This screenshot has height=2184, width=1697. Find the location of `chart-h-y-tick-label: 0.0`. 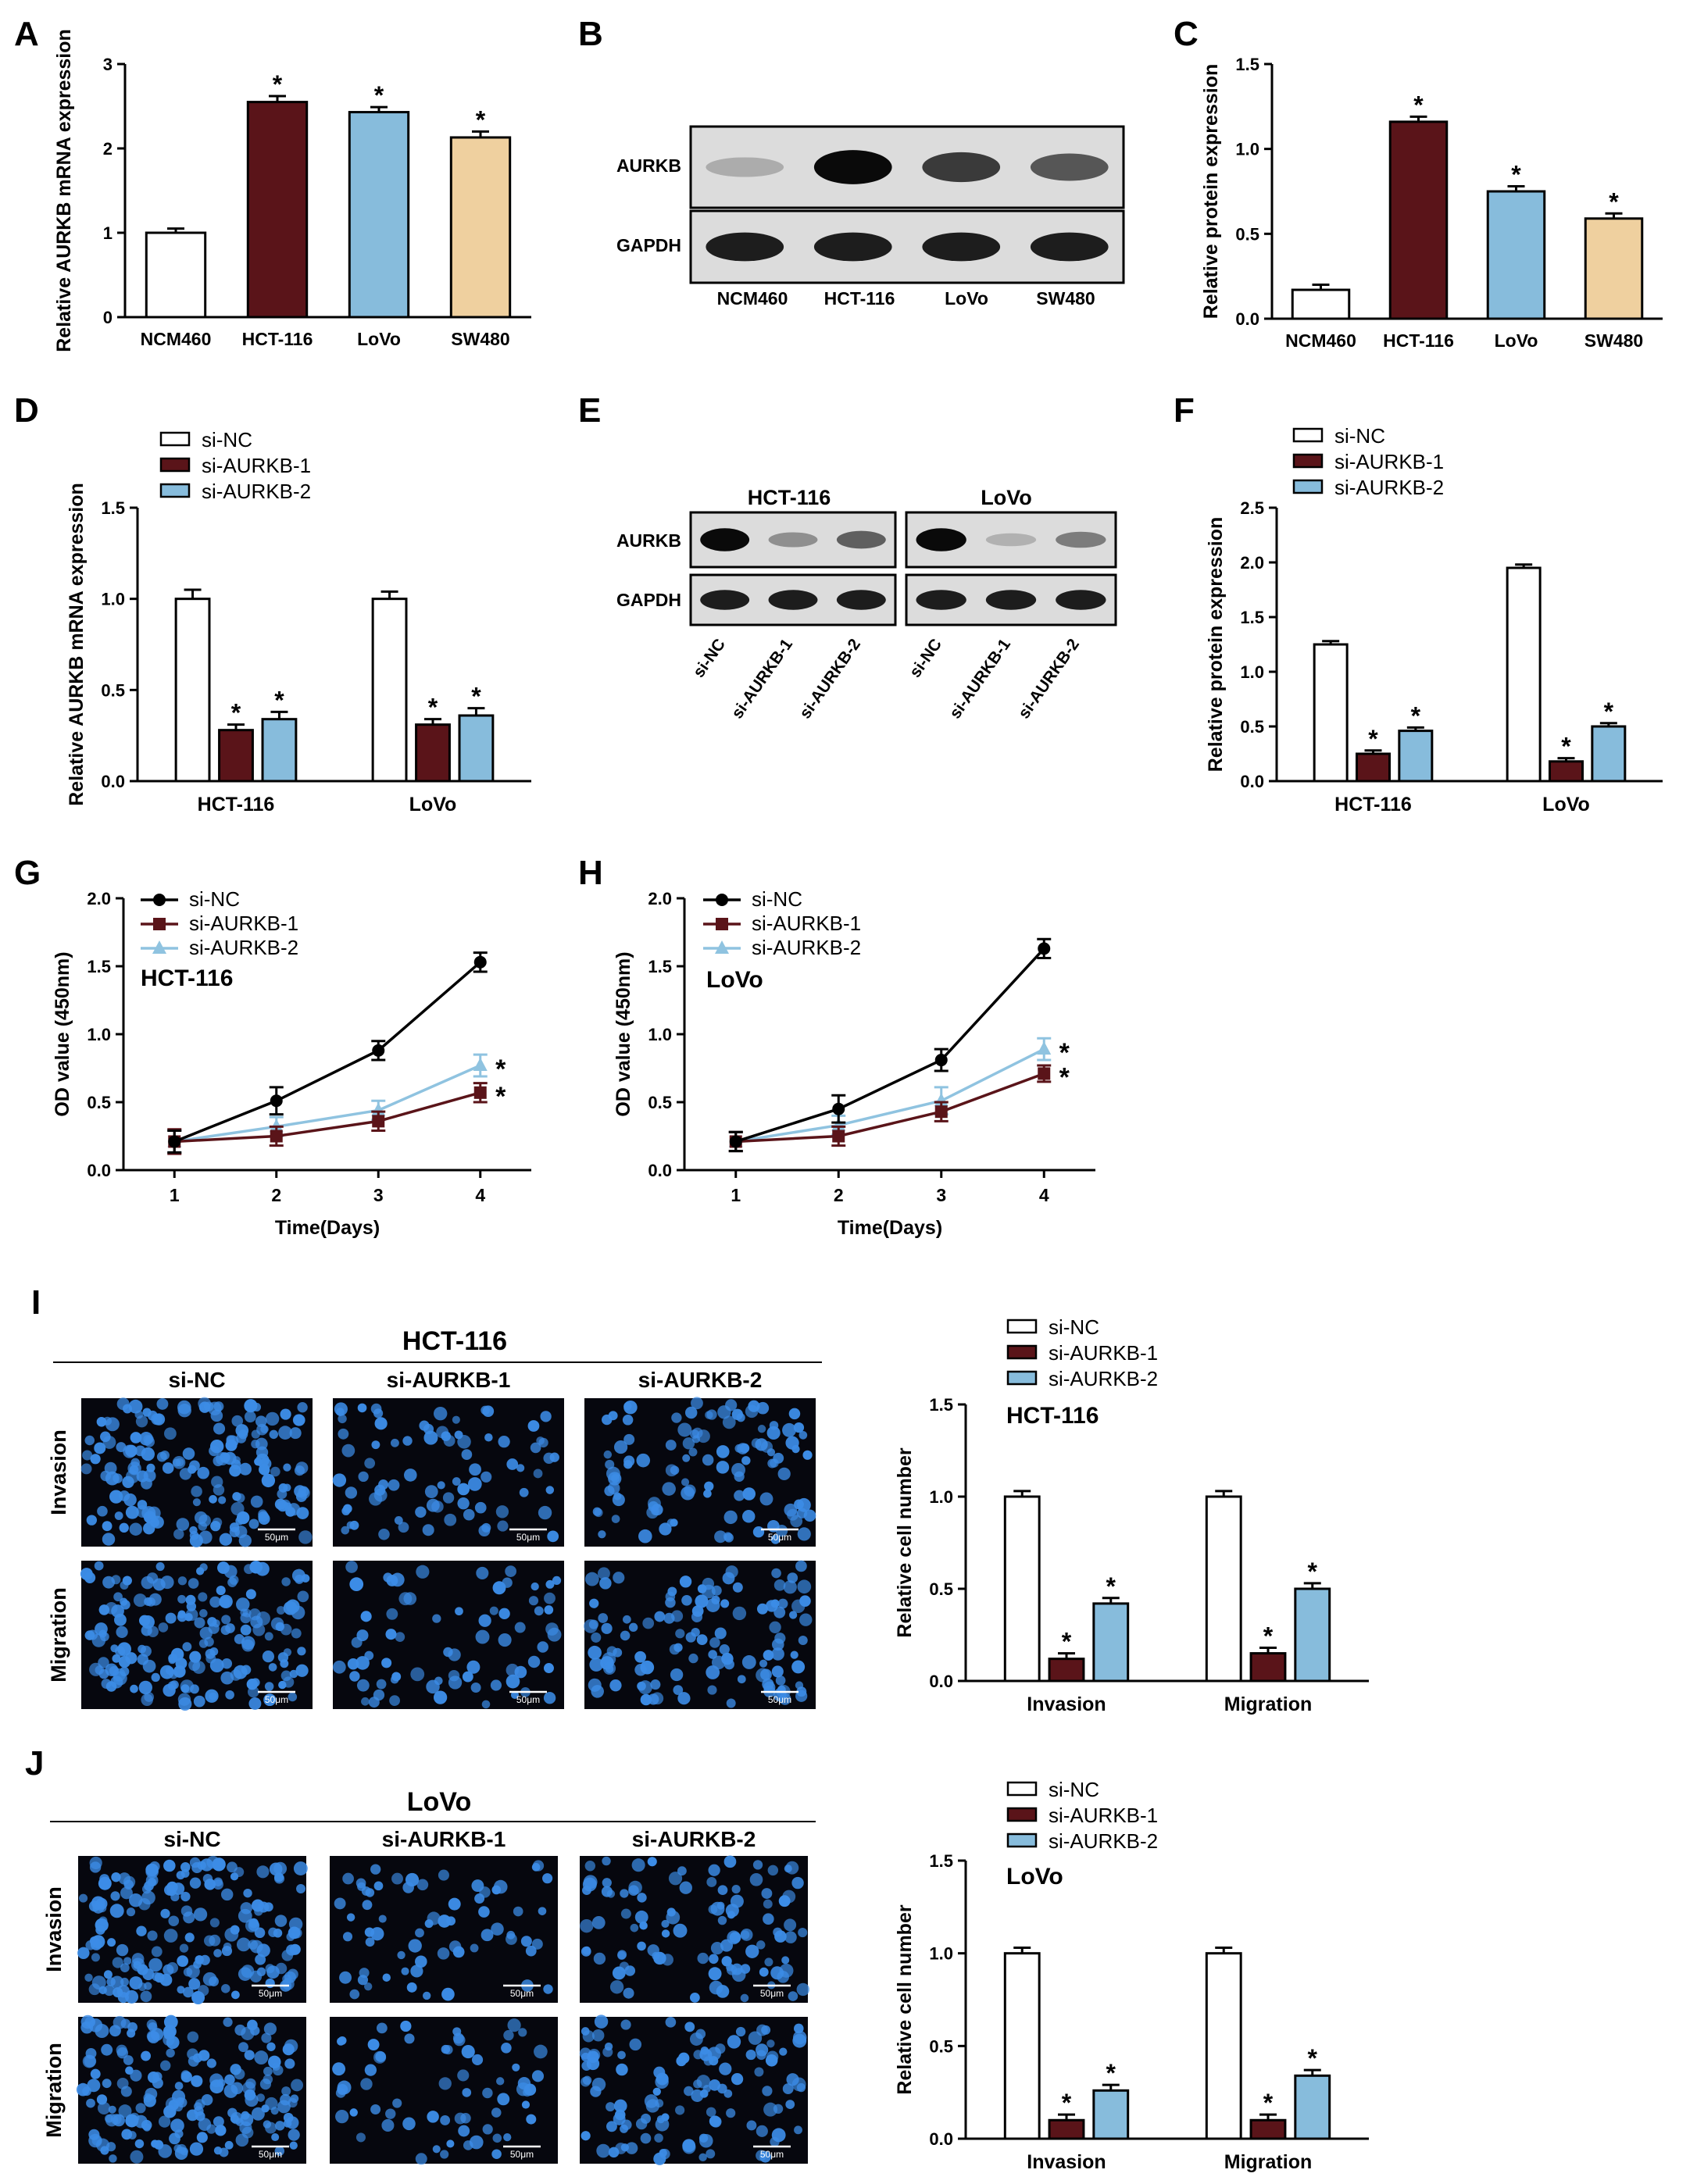

chart-h-y-tick-label: 0.0 is located at coordinates (660, 1170).